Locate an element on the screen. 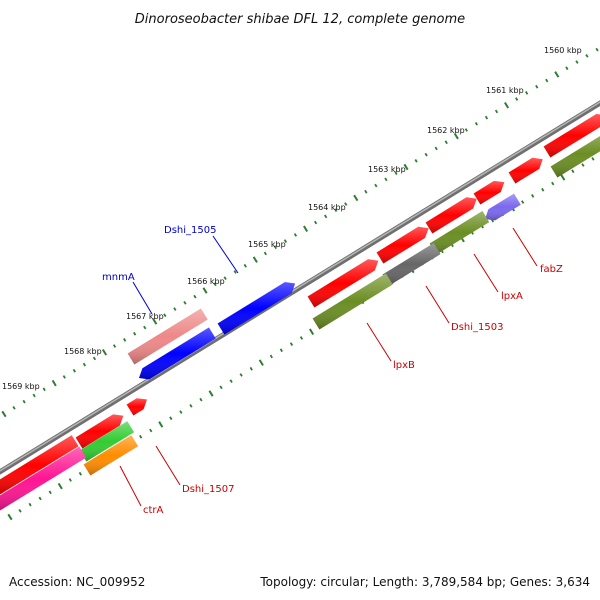 This screenshot has width=600, height=600. mnma-feature is located at coordinates (167, 336).